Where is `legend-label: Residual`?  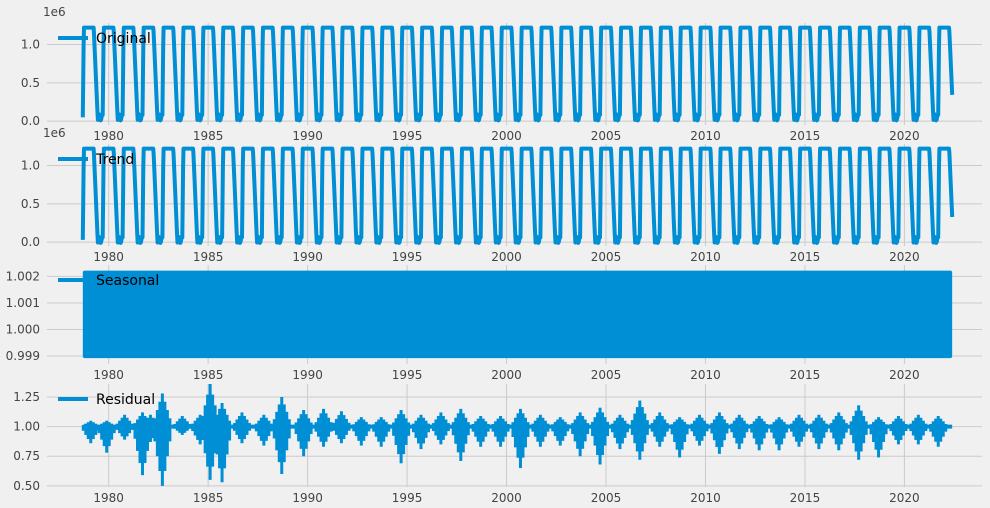
legend-label: Residual is located at coordinates (125, 400).